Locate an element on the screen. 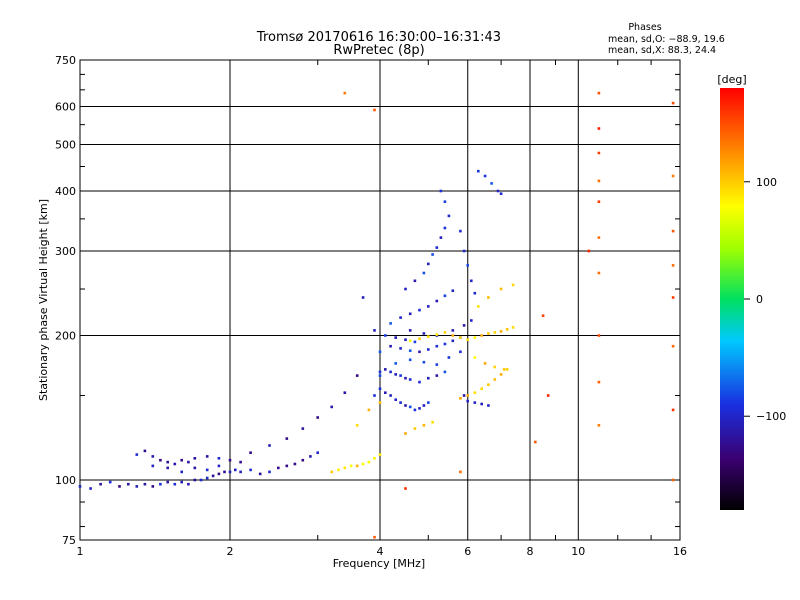 The height and width of the screenshot is (600, 800). y-tick-label: 500 is located at coordinates (65, 145).